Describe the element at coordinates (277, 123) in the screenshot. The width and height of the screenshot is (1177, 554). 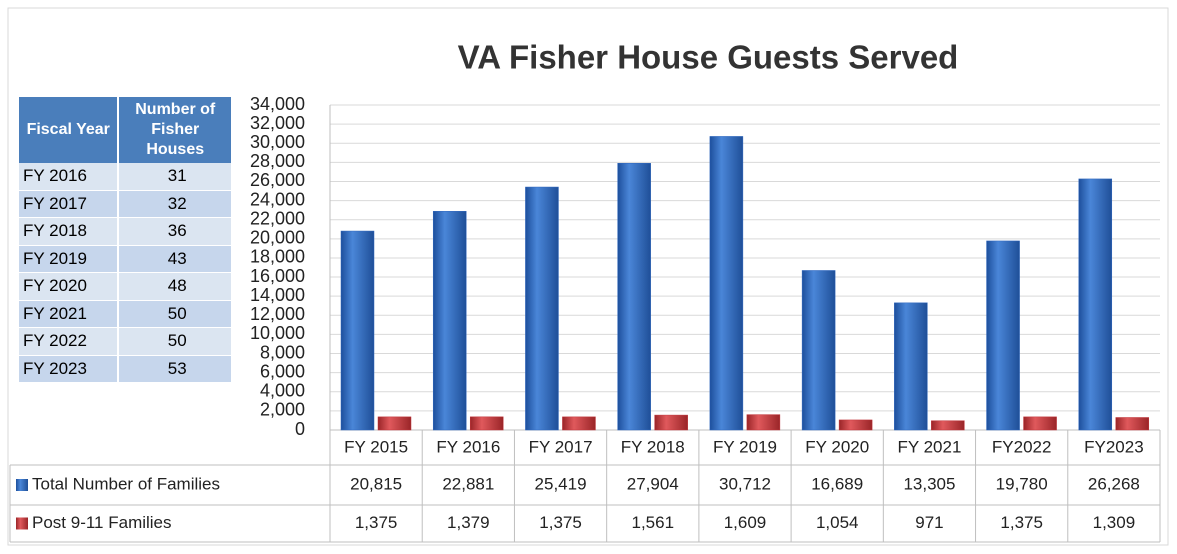
I see `y-tick-label: 32,000` at that location.